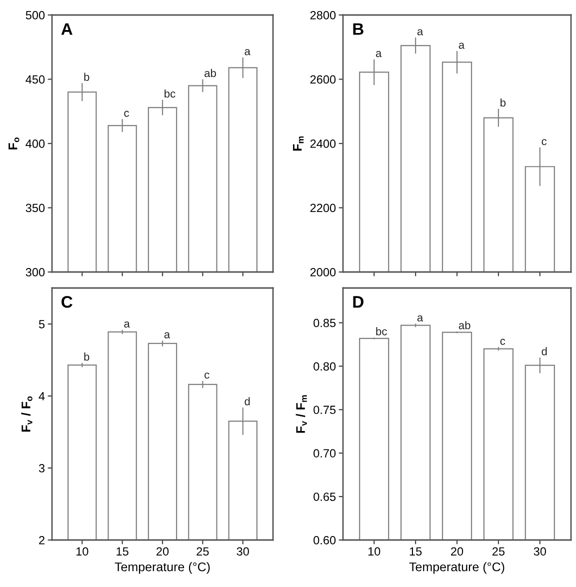  Describe the element at coordinates (41, 468) in the screenshot. I see `y-tick-label: 3` at that location.